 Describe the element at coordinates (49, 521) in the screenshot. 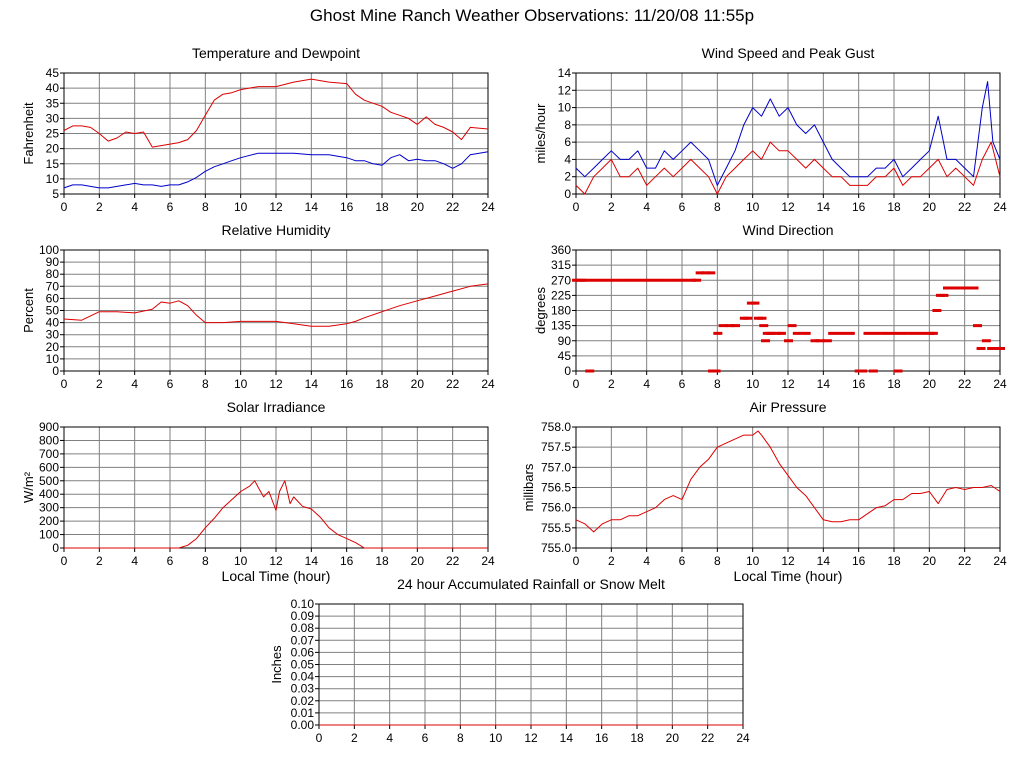

I see `solar-ytick-label: 200` at that location.